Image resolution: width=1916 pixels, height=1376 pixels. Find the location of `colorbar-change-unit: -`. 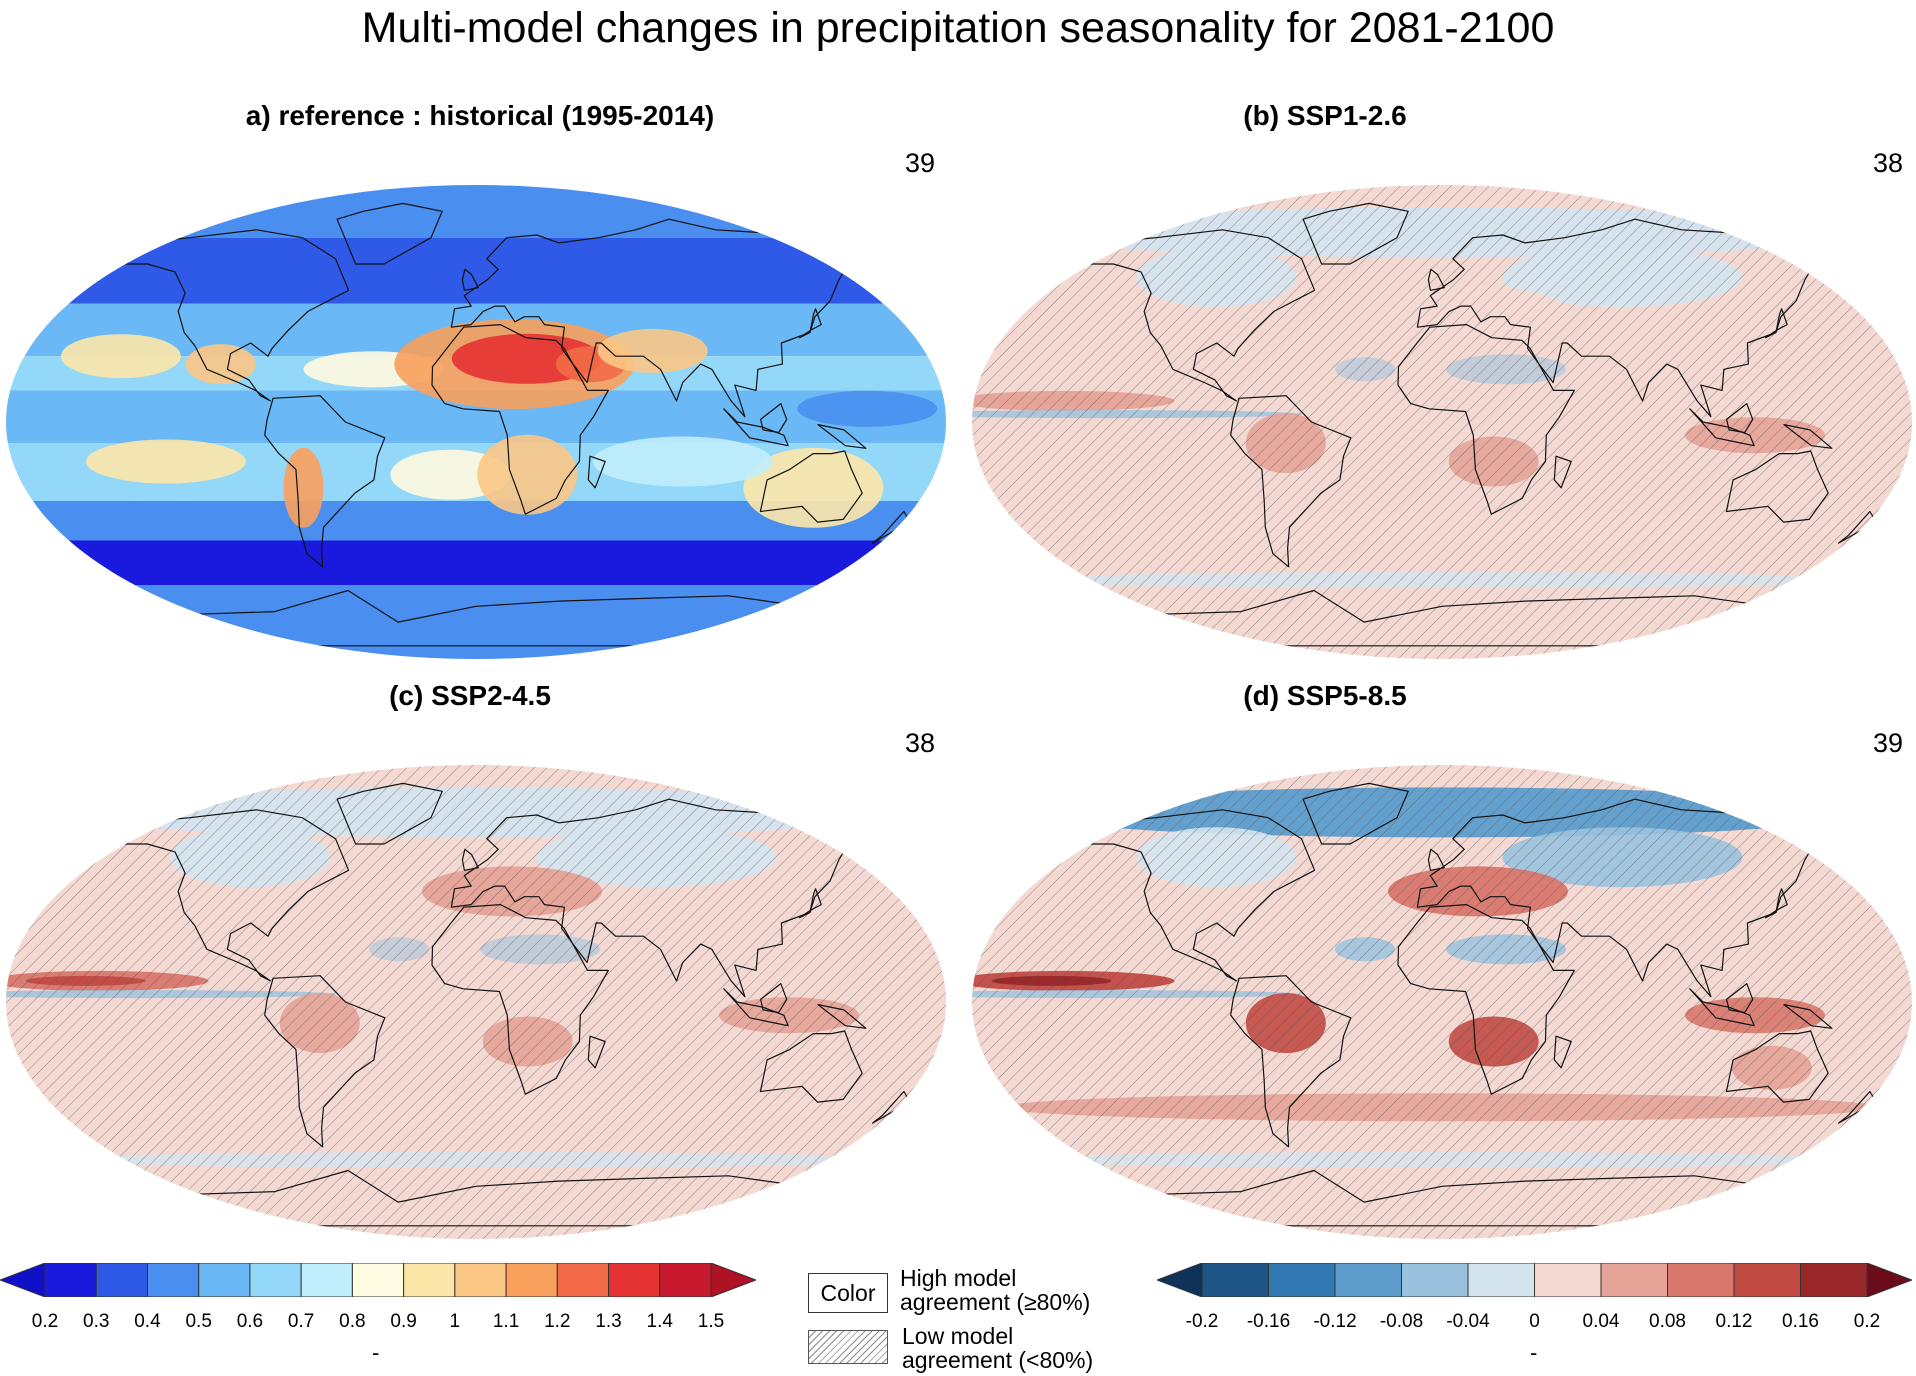

colorbar-change-unit: - is located at coordinates (1534, 1352).